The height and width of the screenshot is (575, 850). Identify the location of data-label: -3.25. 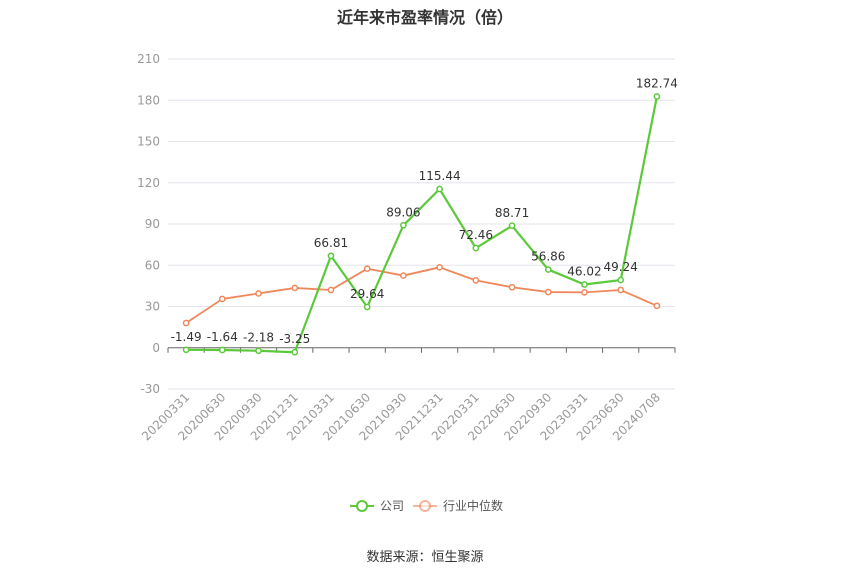
(294, 339).